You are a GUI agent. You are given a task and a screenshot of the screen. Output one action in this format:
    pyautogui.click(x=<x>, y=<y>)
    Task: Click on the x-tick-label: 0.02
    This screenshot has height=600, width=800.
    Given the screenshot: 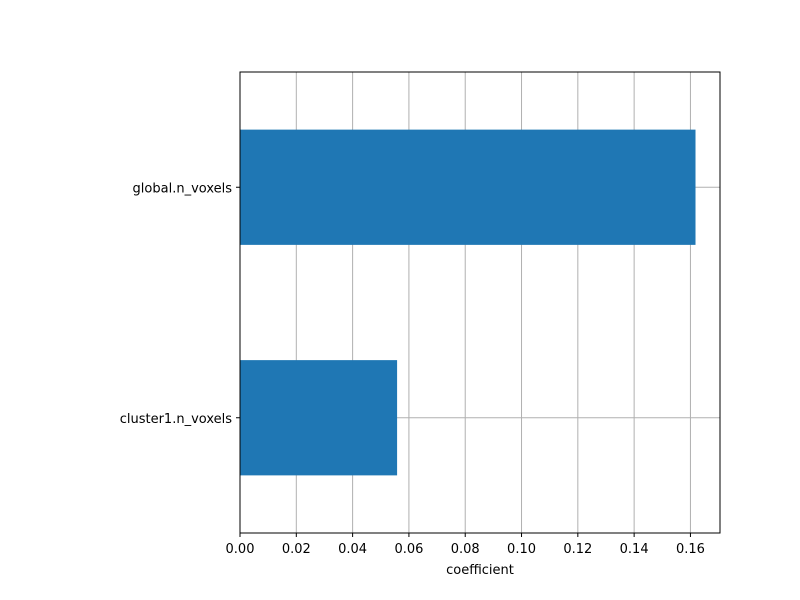 What is the action you would take?
    pyautogui.click(x=296, y=549)
    